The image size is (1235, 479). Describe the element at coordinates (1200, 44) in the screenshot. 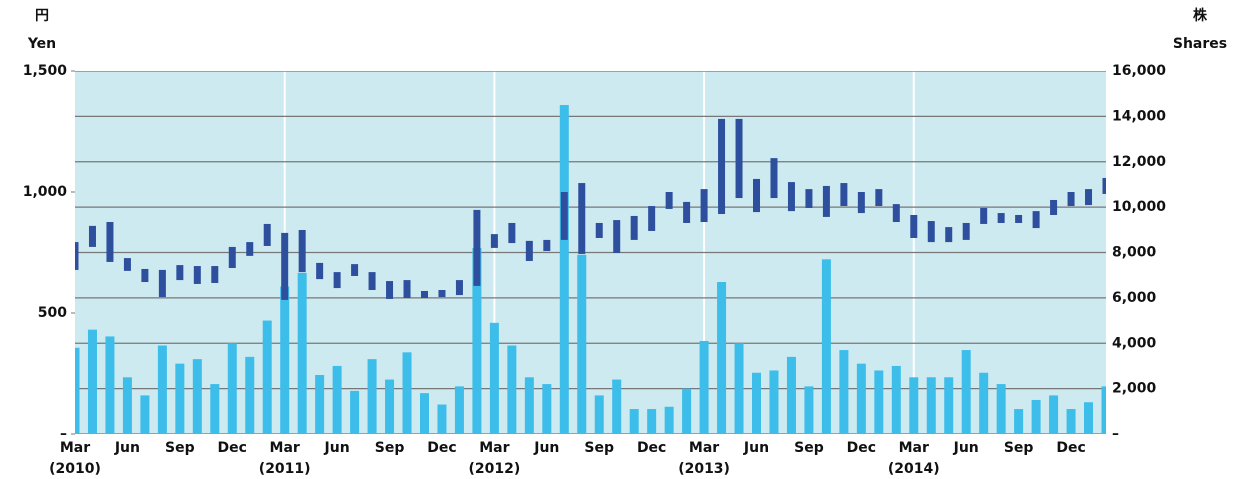

I see `y2-axis-label: Shares` at that location.